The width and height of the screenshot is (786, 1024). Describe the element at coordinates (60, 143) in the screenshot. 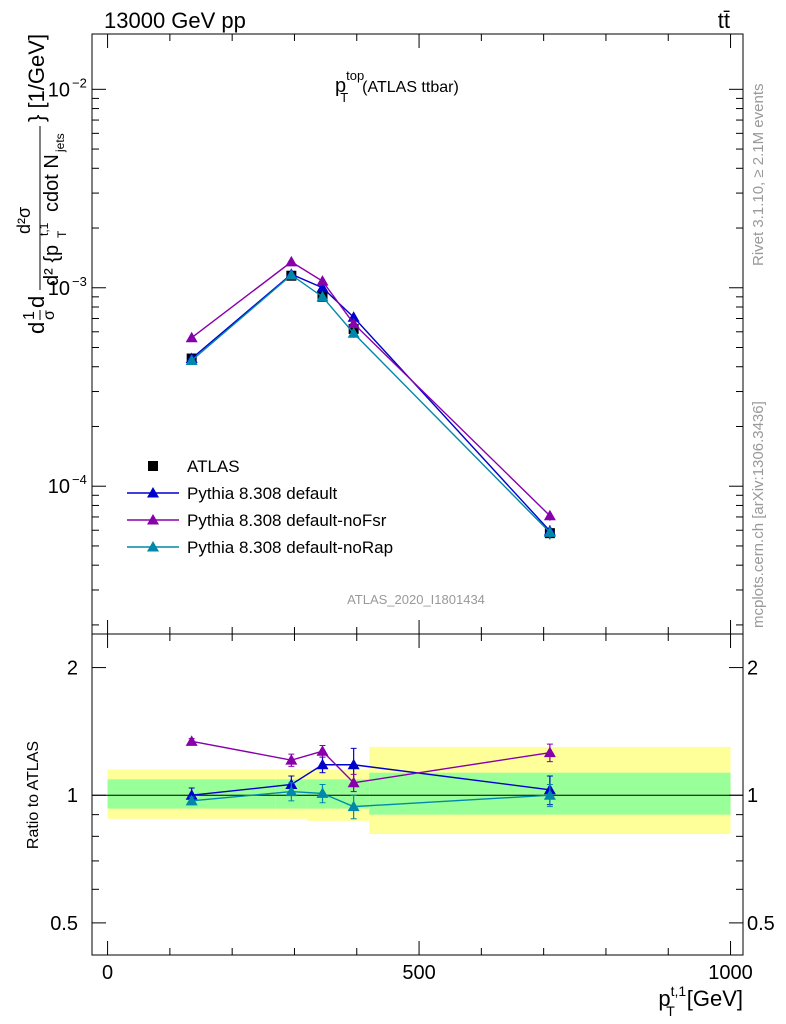

I see `y-axis-label-part: jets` at that location.